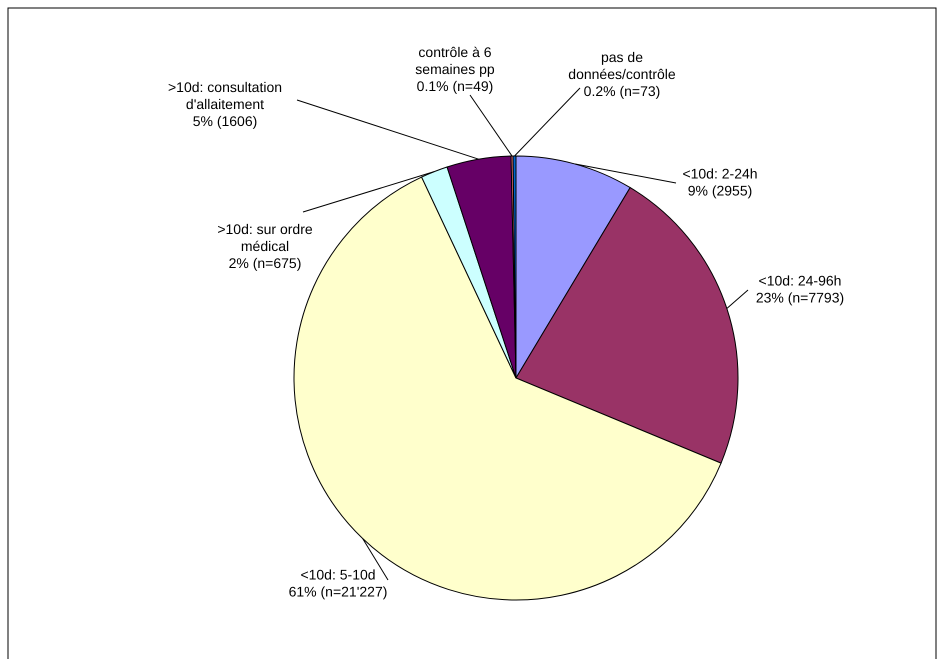 The image size is (938, 659). What do you see at coordinates (800, 280) in the screenshot?
I see `slice-label: <10d: 24-96h` at bounding box center [800, 280].